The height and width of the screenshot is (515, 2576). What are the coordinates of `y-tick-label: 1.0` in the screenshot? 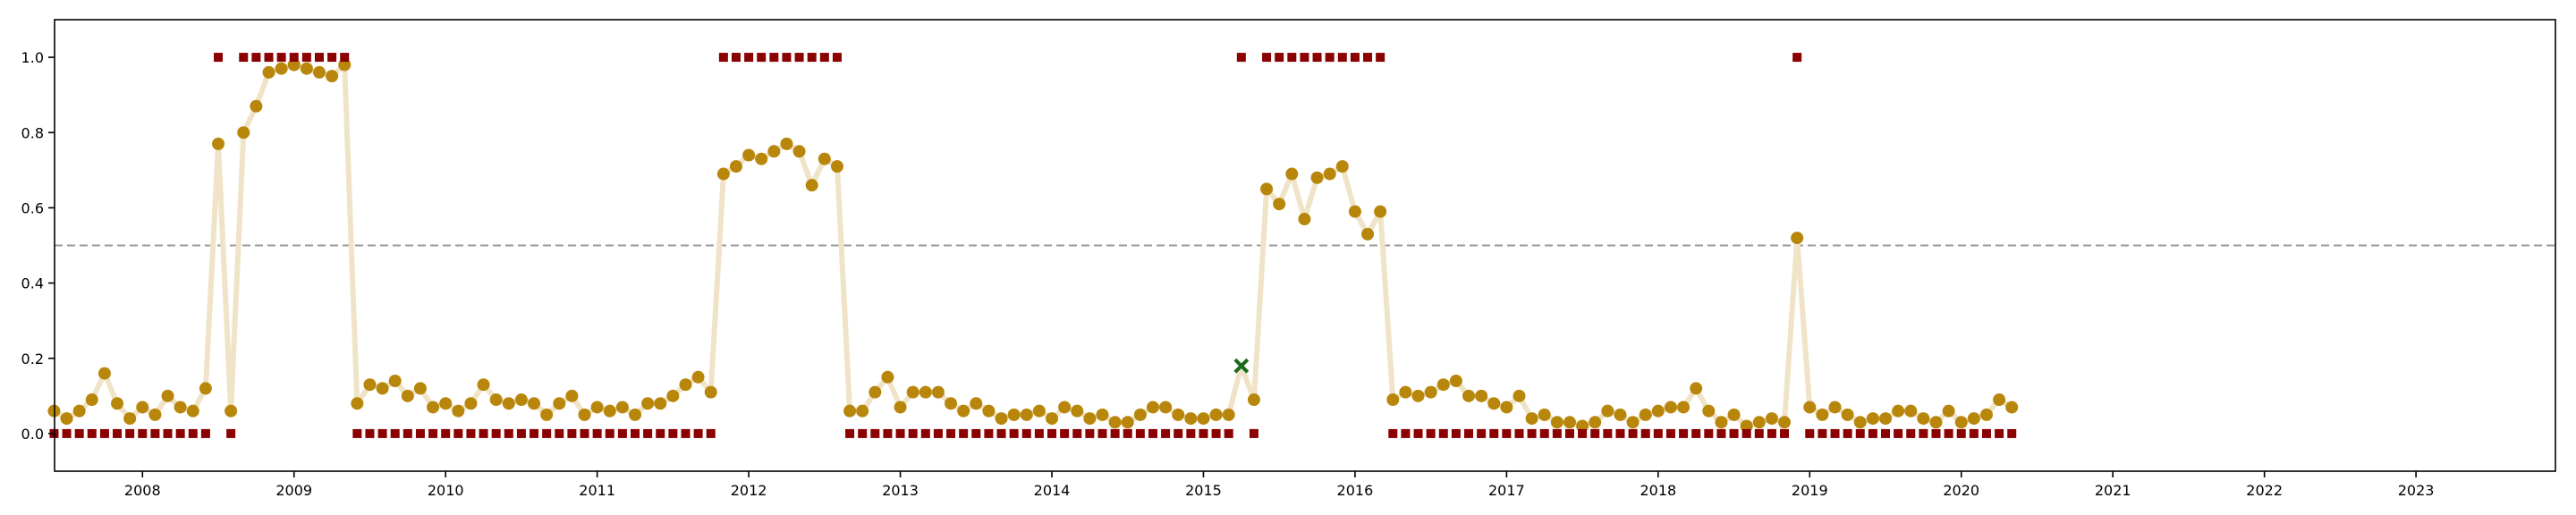 It's located at (32, 57).